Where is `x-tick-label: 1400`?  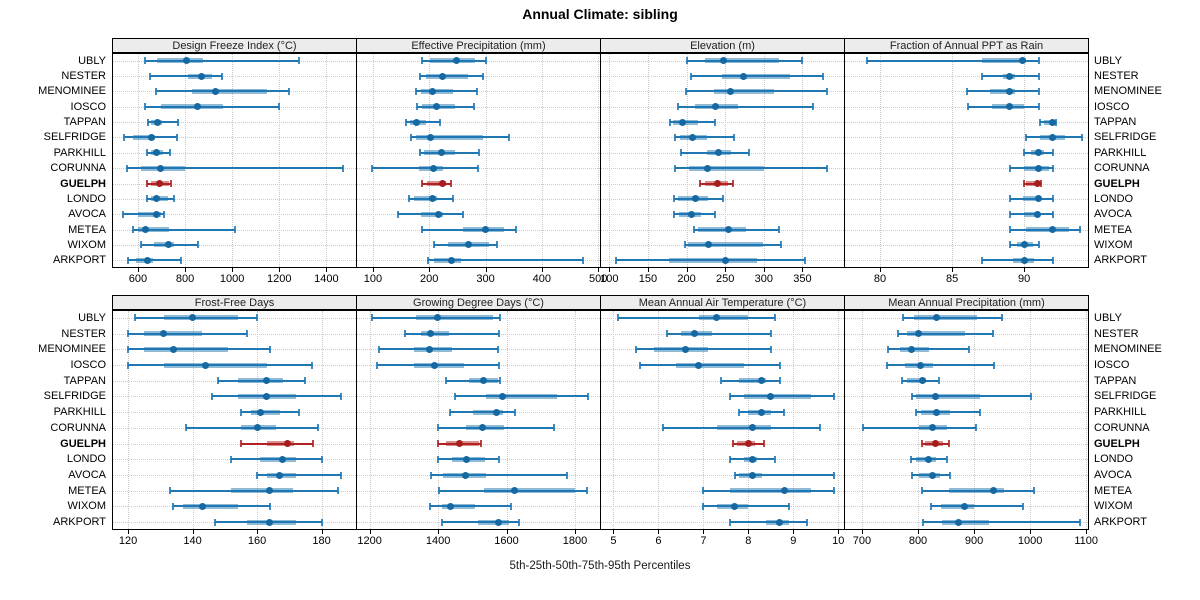 x-tick-label: 1400 is located at coordinates (438, 541).